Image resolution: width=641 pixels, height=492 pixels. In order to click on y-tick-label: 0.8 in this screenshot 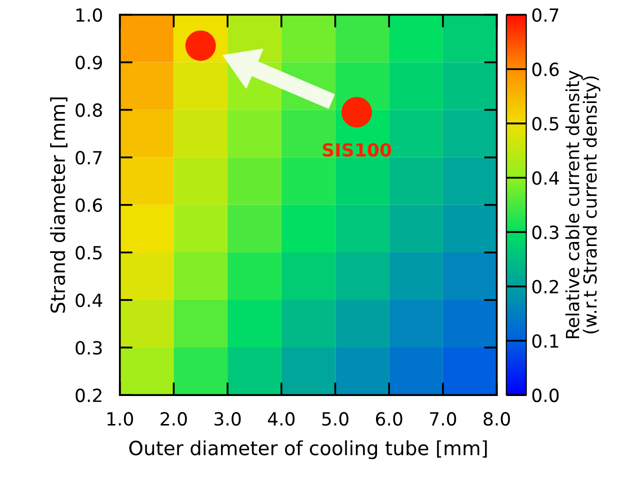, I will do `click(89, 110)`.